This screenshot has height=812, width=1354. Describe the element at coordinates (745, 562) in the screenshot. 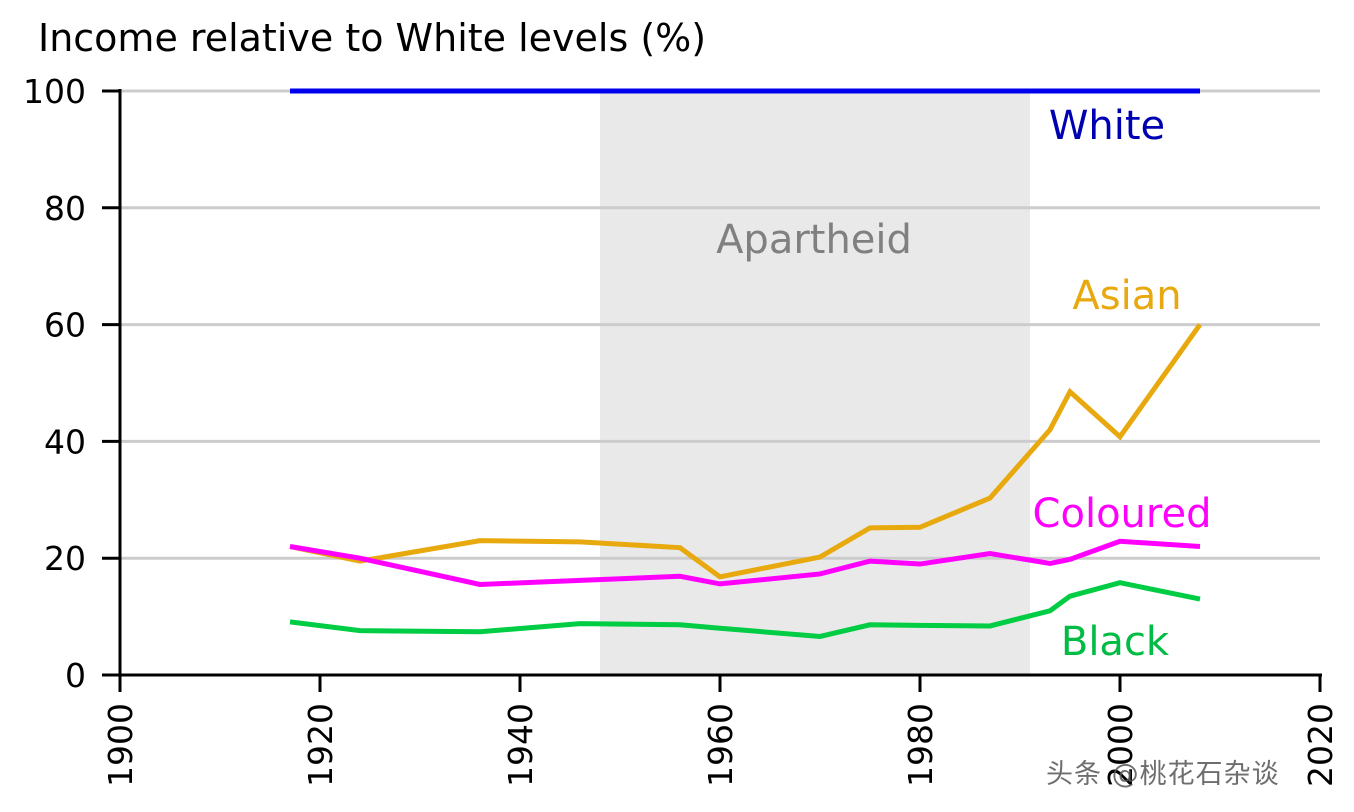

I see `series-line-coloured` at that location.